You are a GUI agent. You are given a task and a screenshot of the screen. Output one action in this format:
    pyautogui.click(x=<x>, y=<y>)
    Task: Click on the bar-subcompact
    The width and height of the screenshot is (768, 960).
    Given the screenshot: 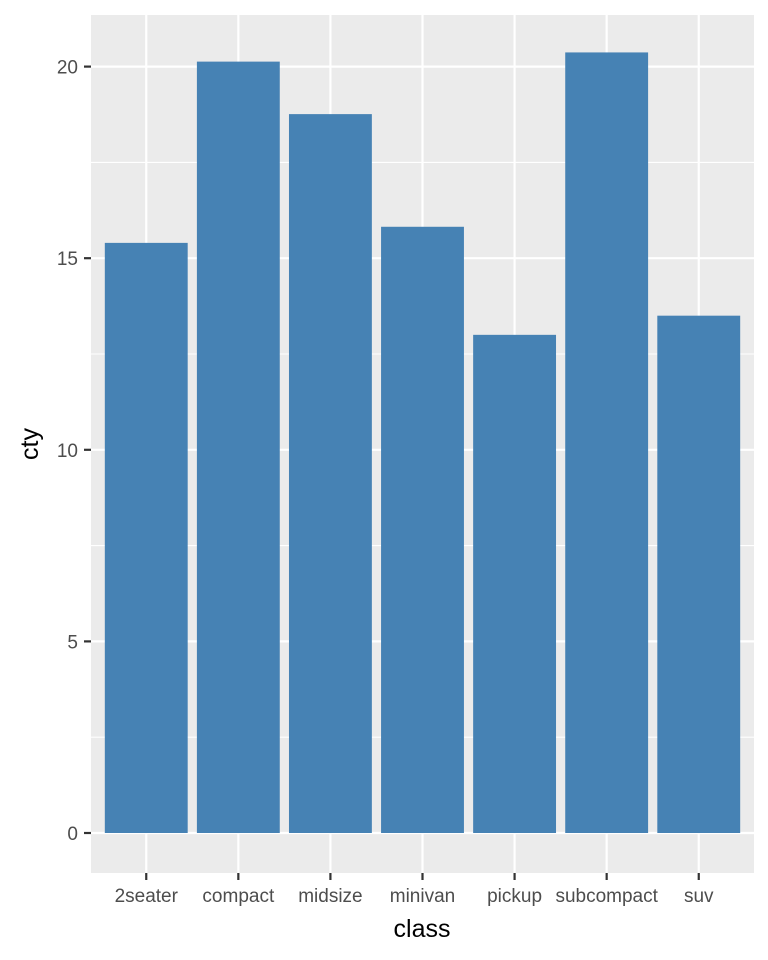 What is the action you would take?
    pyautogui.click(x=607, y=442)
    